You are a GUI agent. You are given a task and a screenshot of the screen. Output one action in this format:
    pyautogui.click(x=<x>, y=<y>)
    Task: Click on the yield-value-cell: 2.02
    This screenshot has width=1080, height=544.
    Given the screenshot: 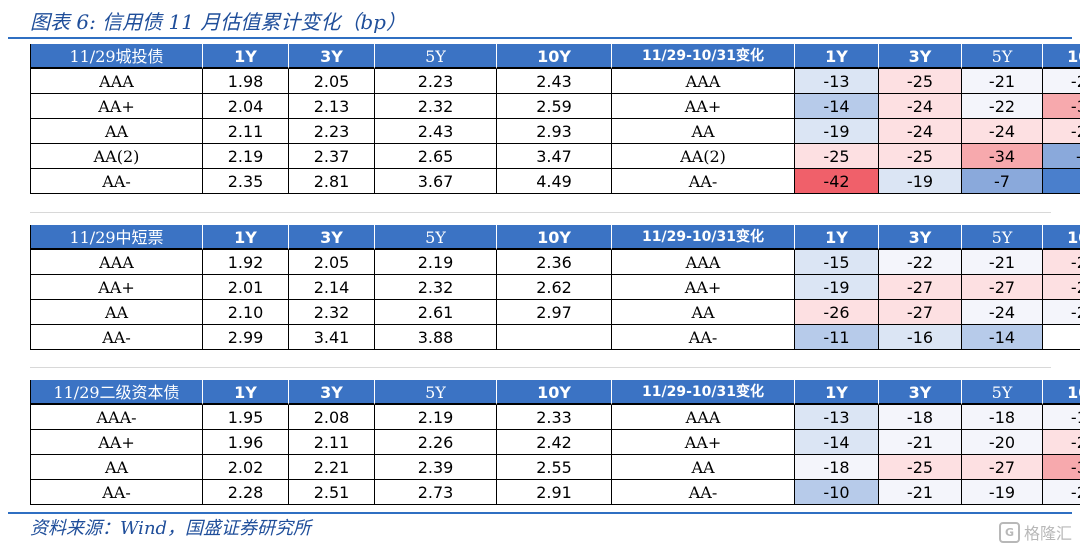 What is the action you would take?
    pyautogui.click(x=246, y=467)
    